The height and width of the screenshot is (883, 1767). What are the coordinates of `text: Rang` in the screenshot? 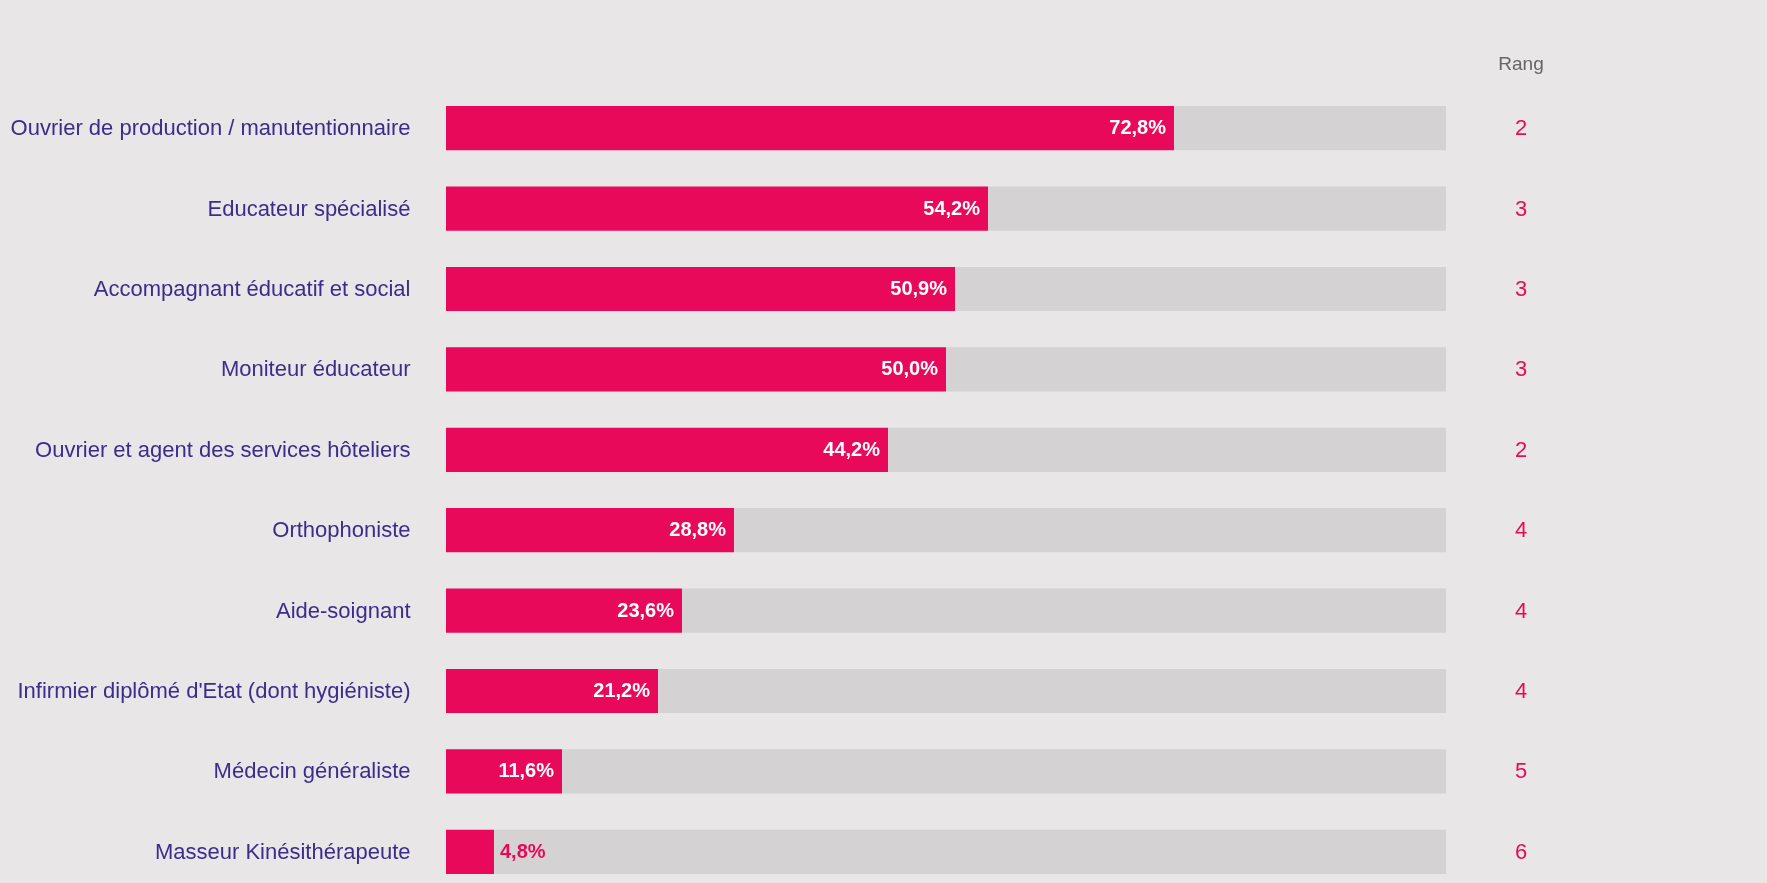 It's located at (1521, 63).